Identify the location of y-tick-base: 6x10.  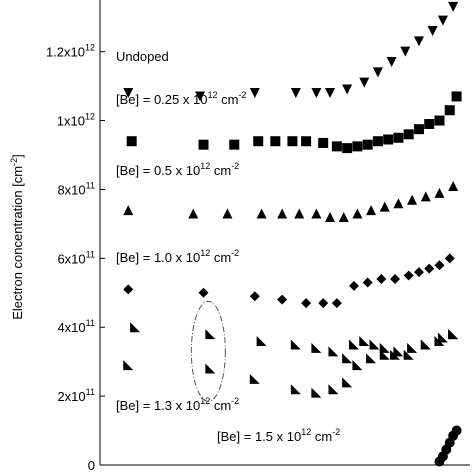
(71, 258).